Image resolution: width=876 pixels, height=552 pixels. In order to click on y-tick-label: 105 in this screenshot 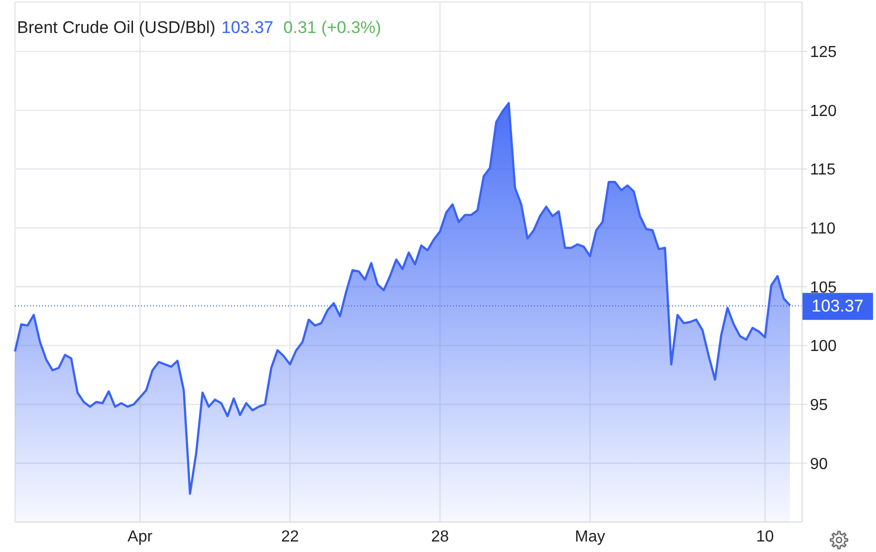, I will do `click(823, 287)`.